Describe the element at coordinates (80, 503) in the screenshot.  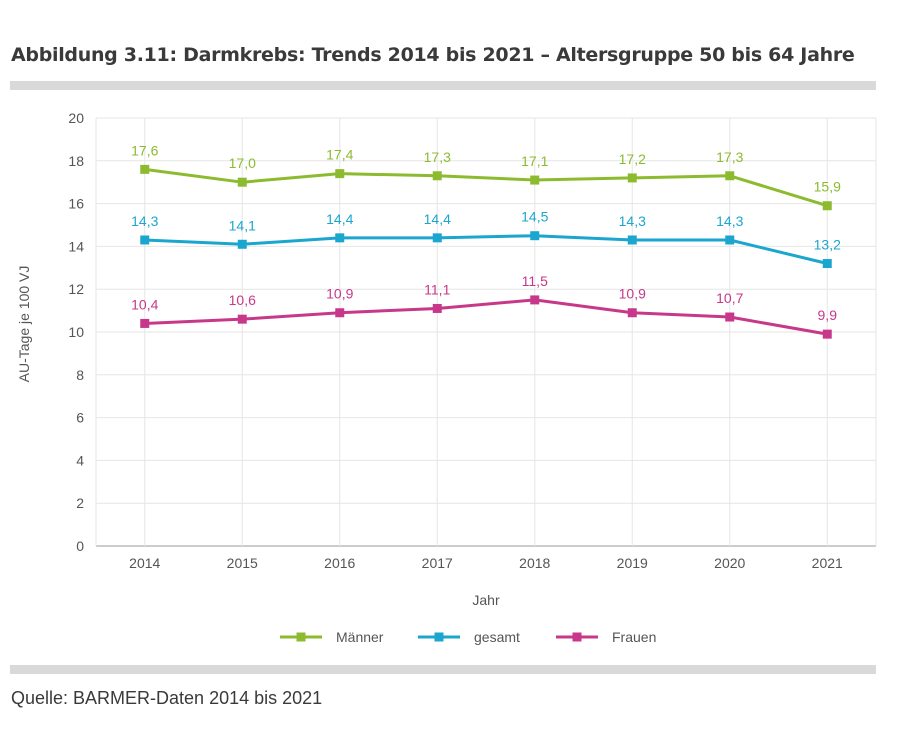
I see `y-tick-label: 2` at that location.